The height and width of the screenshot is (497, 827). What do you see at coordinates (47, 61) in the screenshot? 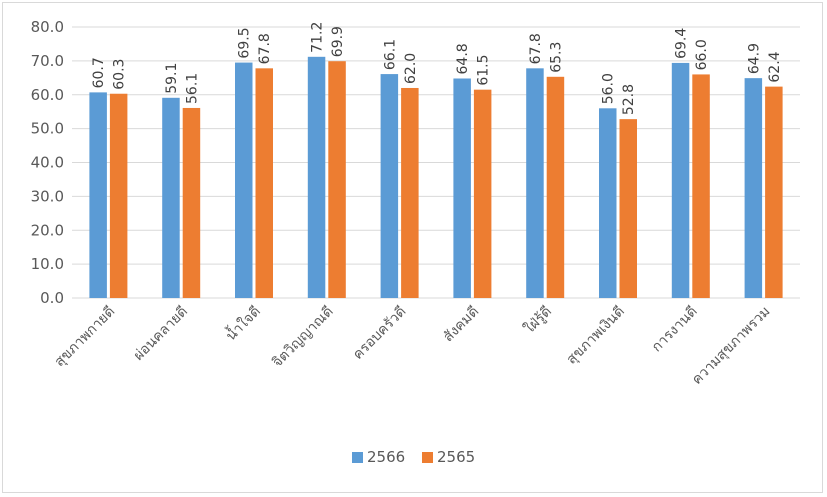
I see `y-tick-label: 70.0` at bounding box center [47, 61].